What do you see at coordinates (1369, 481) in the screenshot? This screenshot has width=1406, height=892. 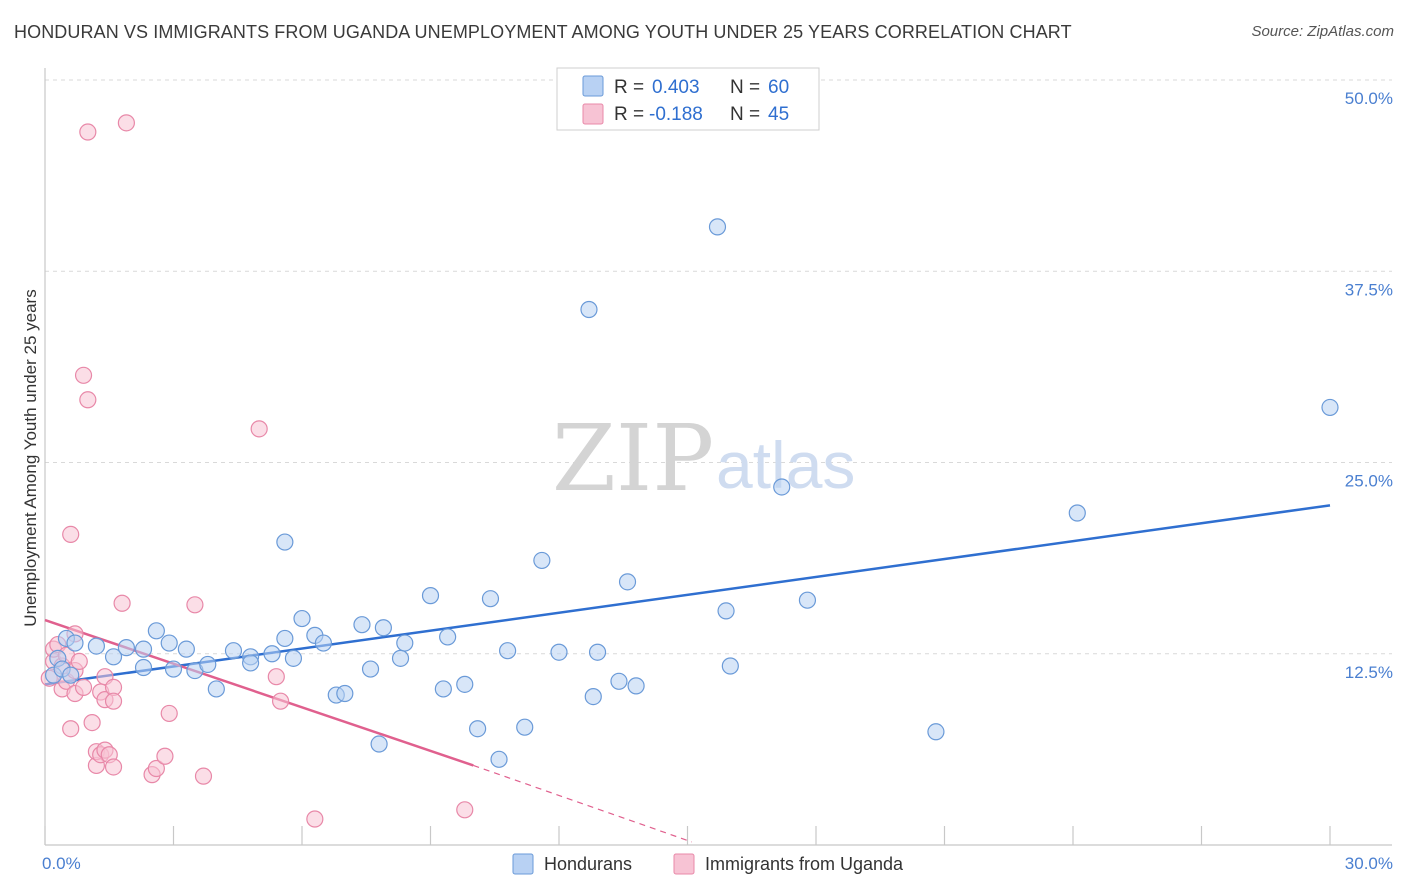 I see `y-tick-label: 25.0%` at bounding box center [1369, 481].